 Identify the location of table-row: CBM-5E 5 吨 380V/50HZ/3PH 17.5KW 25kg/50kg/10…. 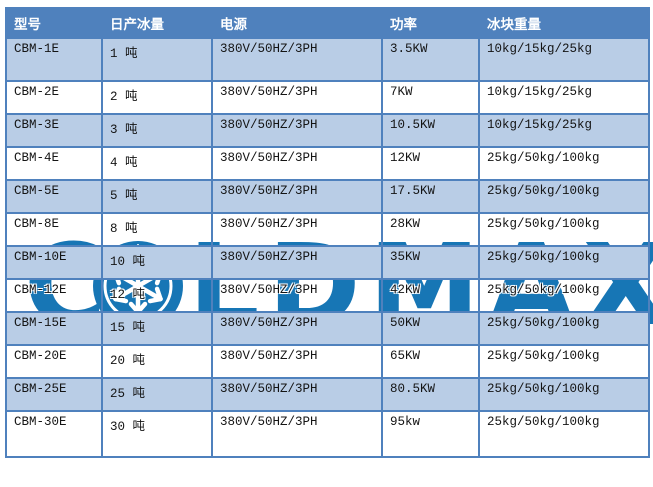
(327, 196).